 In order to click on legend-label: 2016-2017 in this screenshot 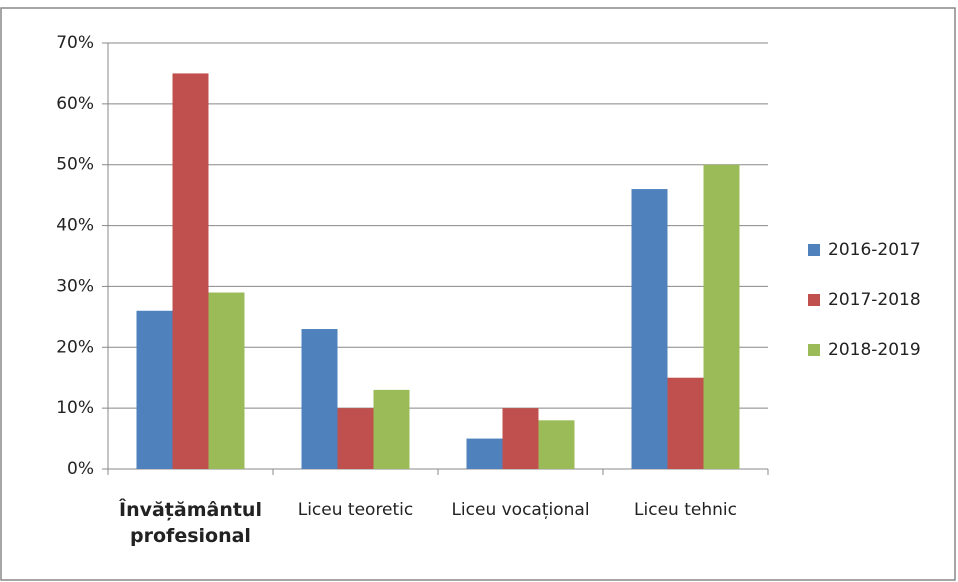, I will do `click(874, 250)`.